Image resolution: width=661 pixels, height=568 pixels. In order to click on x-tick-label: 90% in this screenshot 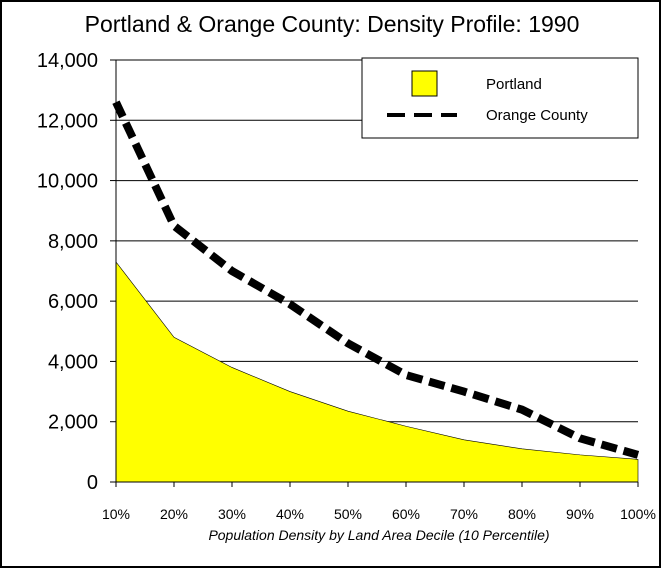, I will do `click(580, 514)`.